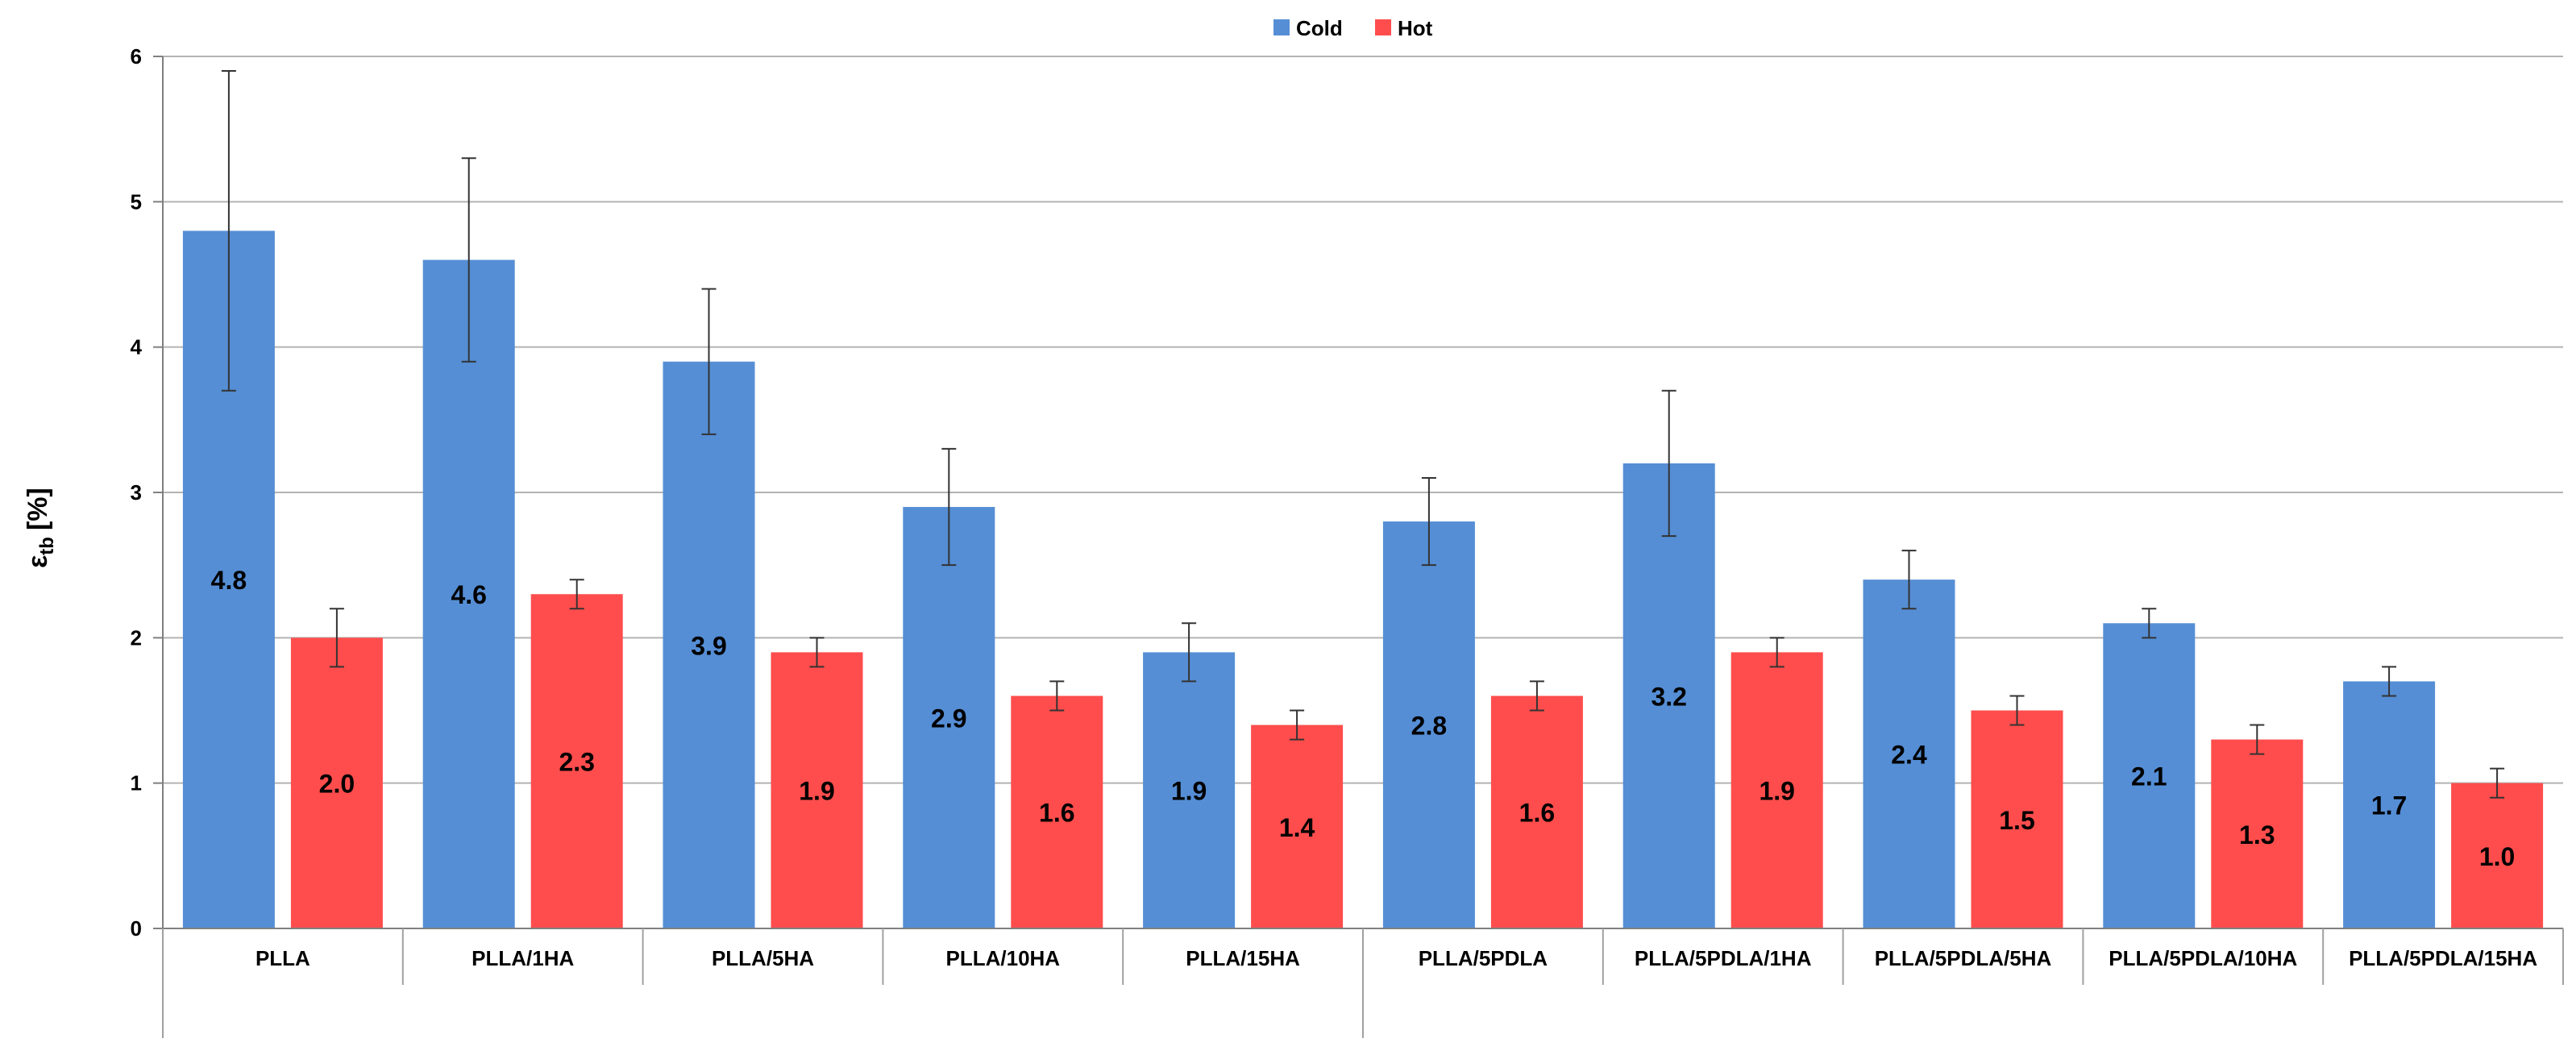 The width and height of the screenshot is (2576, 1059). What do you see at coordinates (136, 637) in the screenshot?
I see `y-tick-label: 2` at bounding box center [136, 637].